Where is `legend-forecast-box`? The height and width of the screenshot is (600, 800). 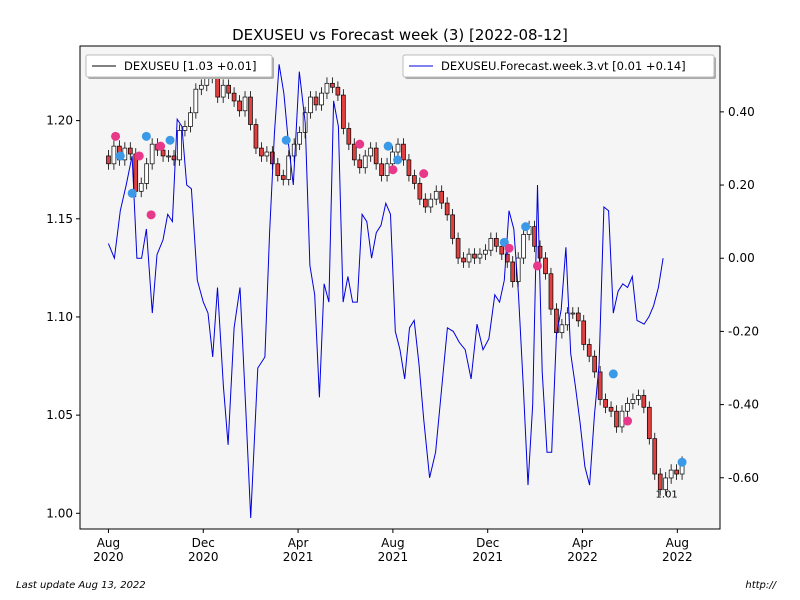 legend-forecast-box is located at coordinates (558, 66).